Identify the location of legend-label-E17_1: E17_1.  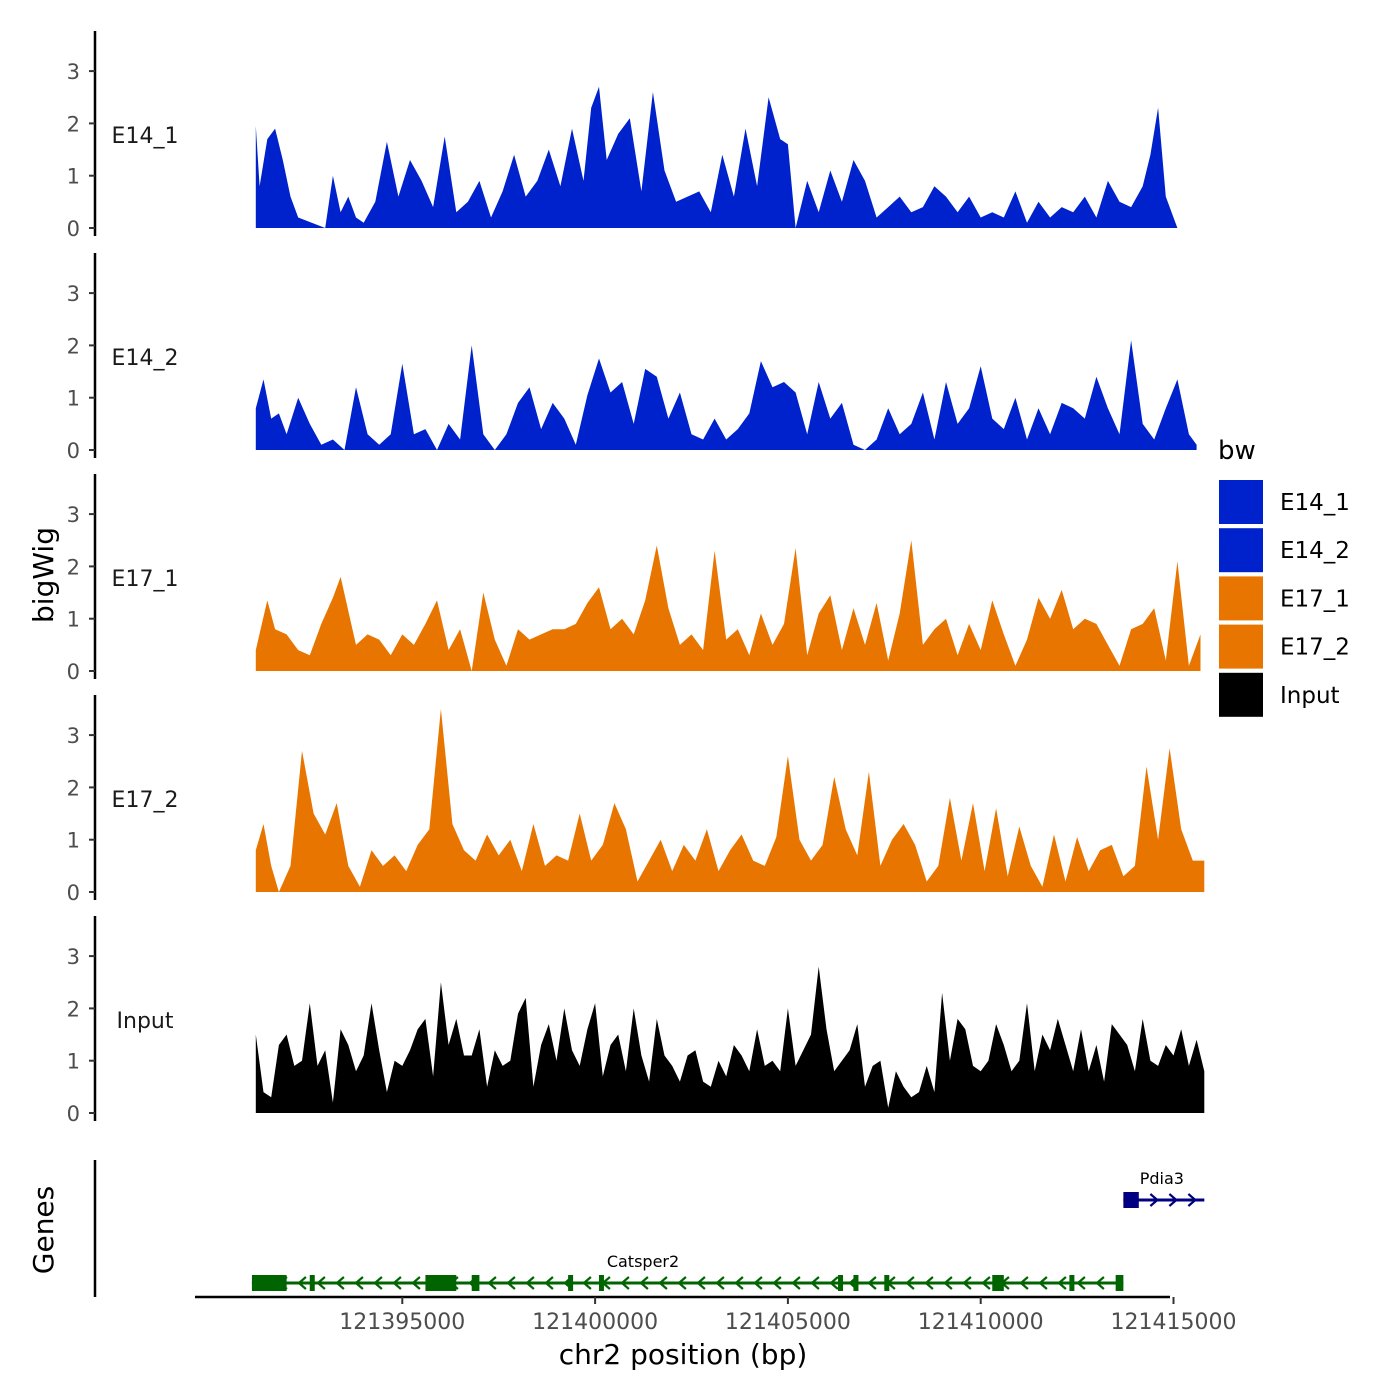
(1315, 599).